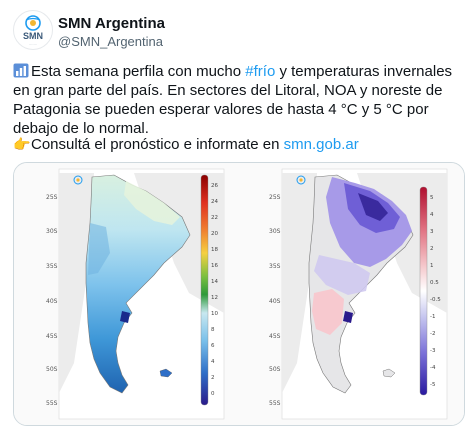  I want to click on argentina-outline-left, so click(138, 284).